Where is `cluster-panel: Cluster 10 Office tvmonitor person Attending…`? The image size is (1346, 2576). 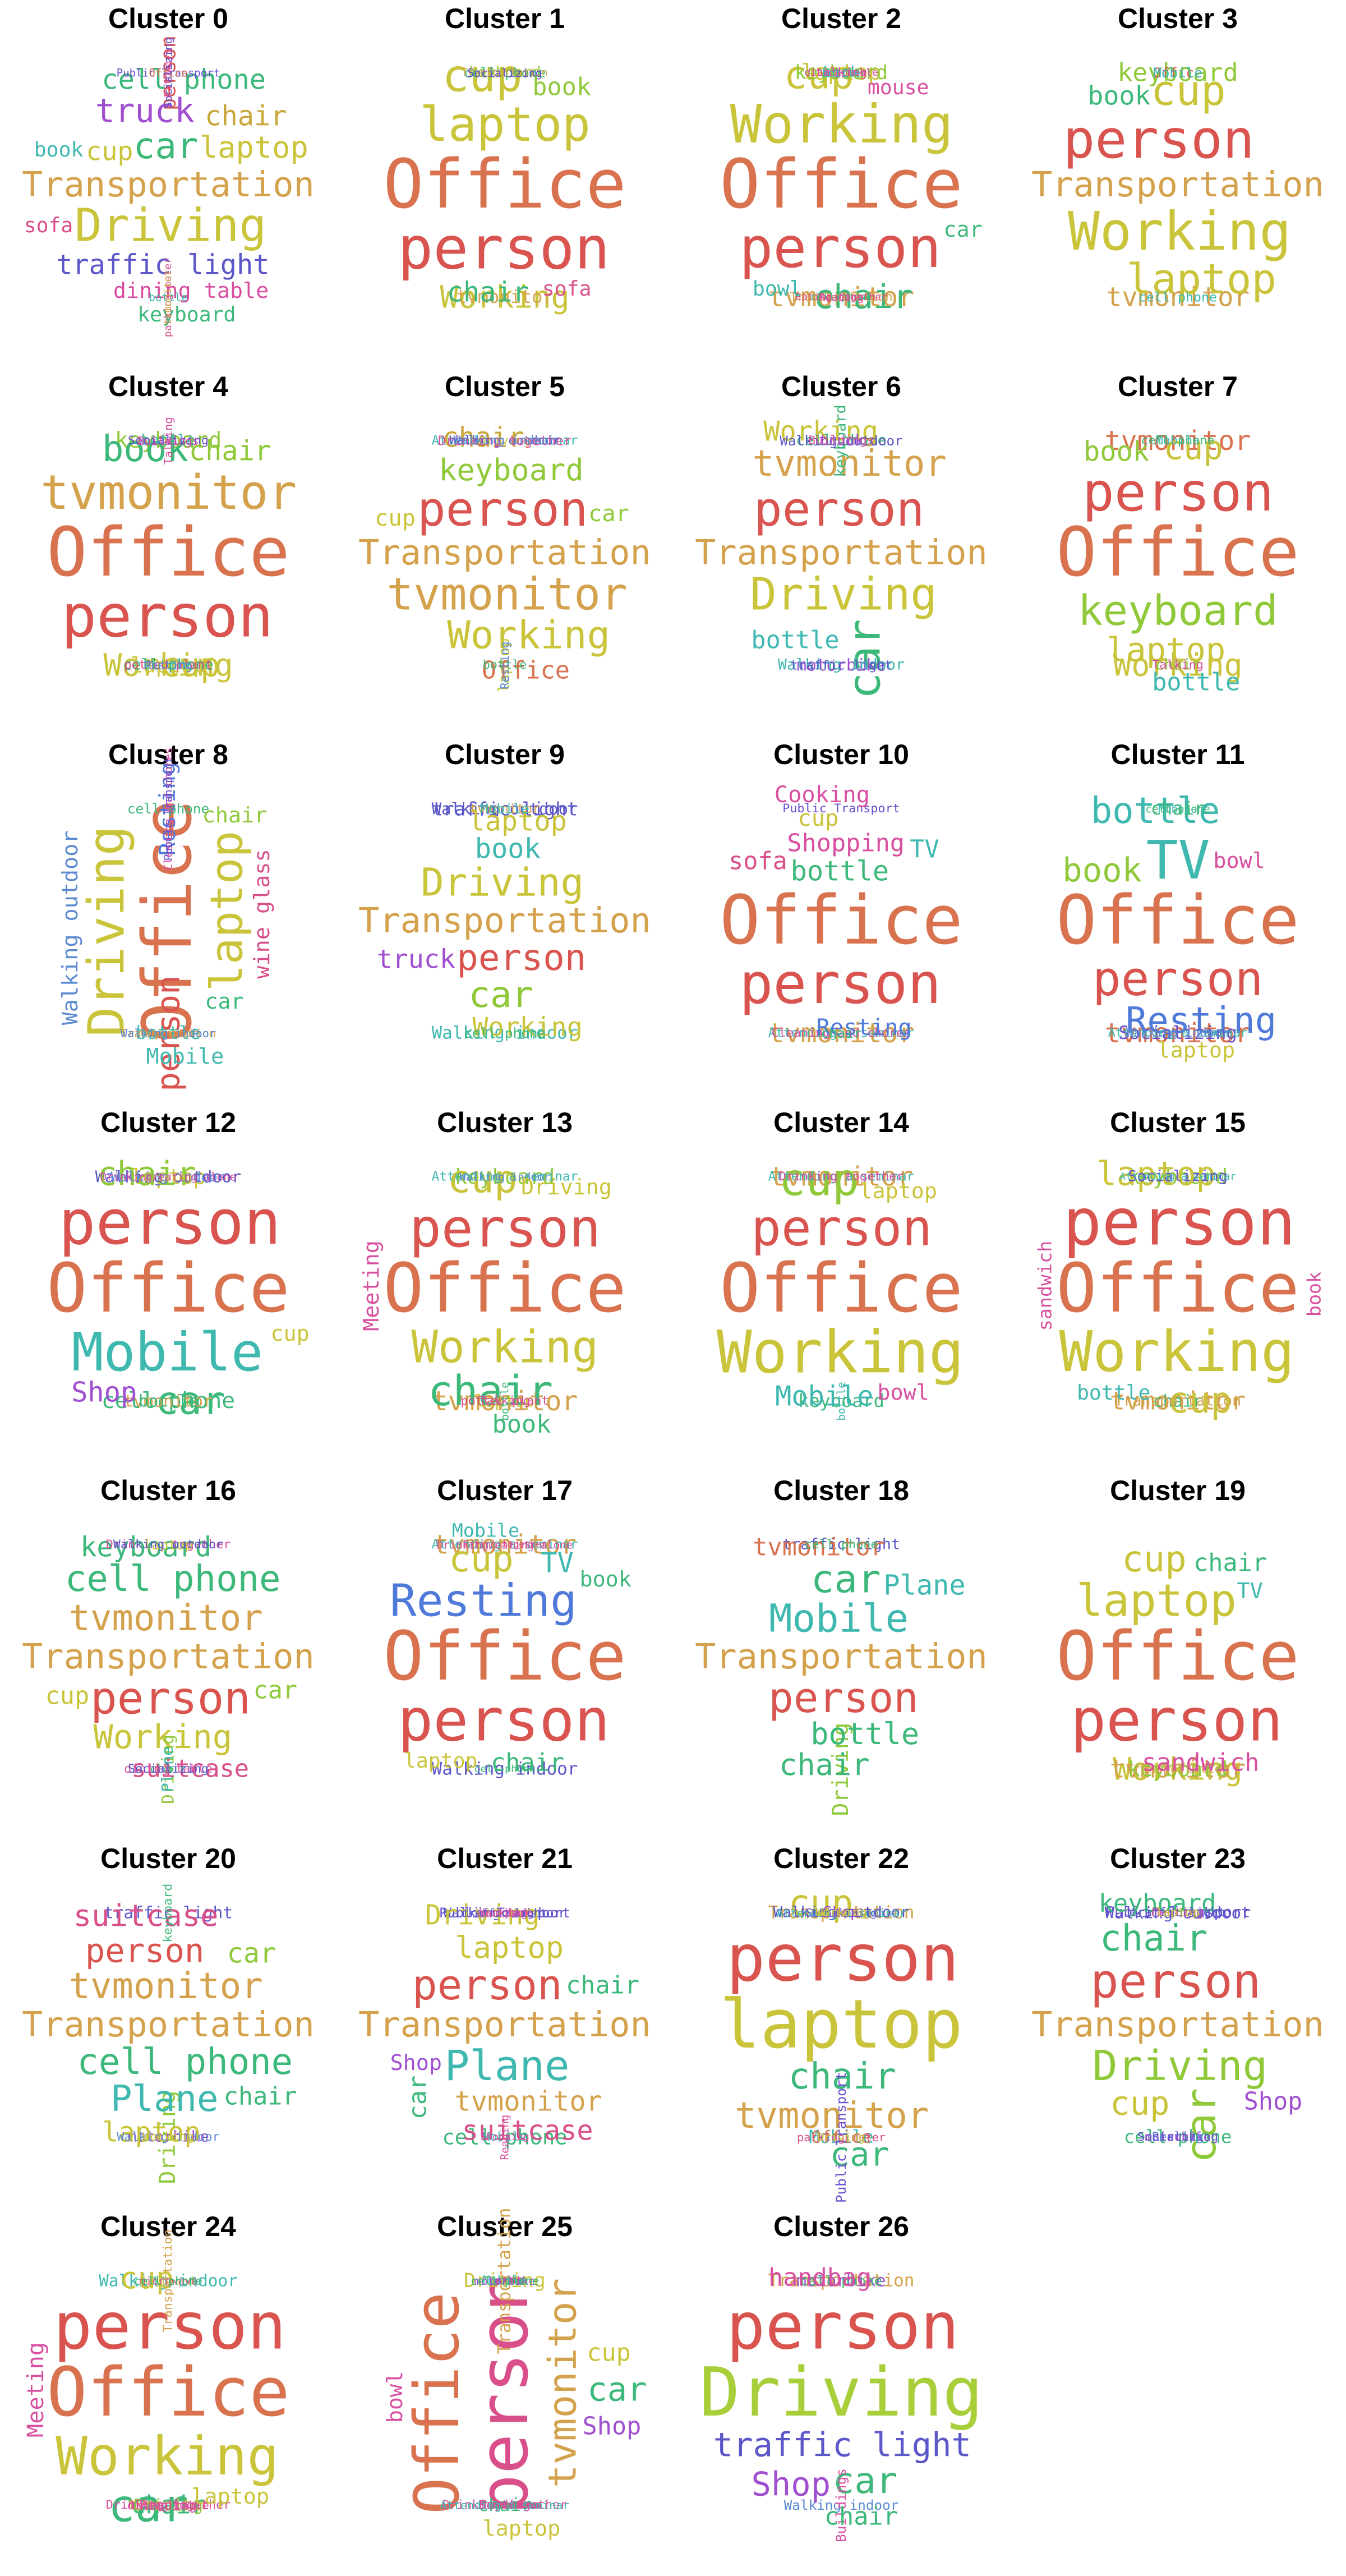
cluster-panel: Cluster 10 Office tvmonitor person Attending… is located at coordinates (841, 920).